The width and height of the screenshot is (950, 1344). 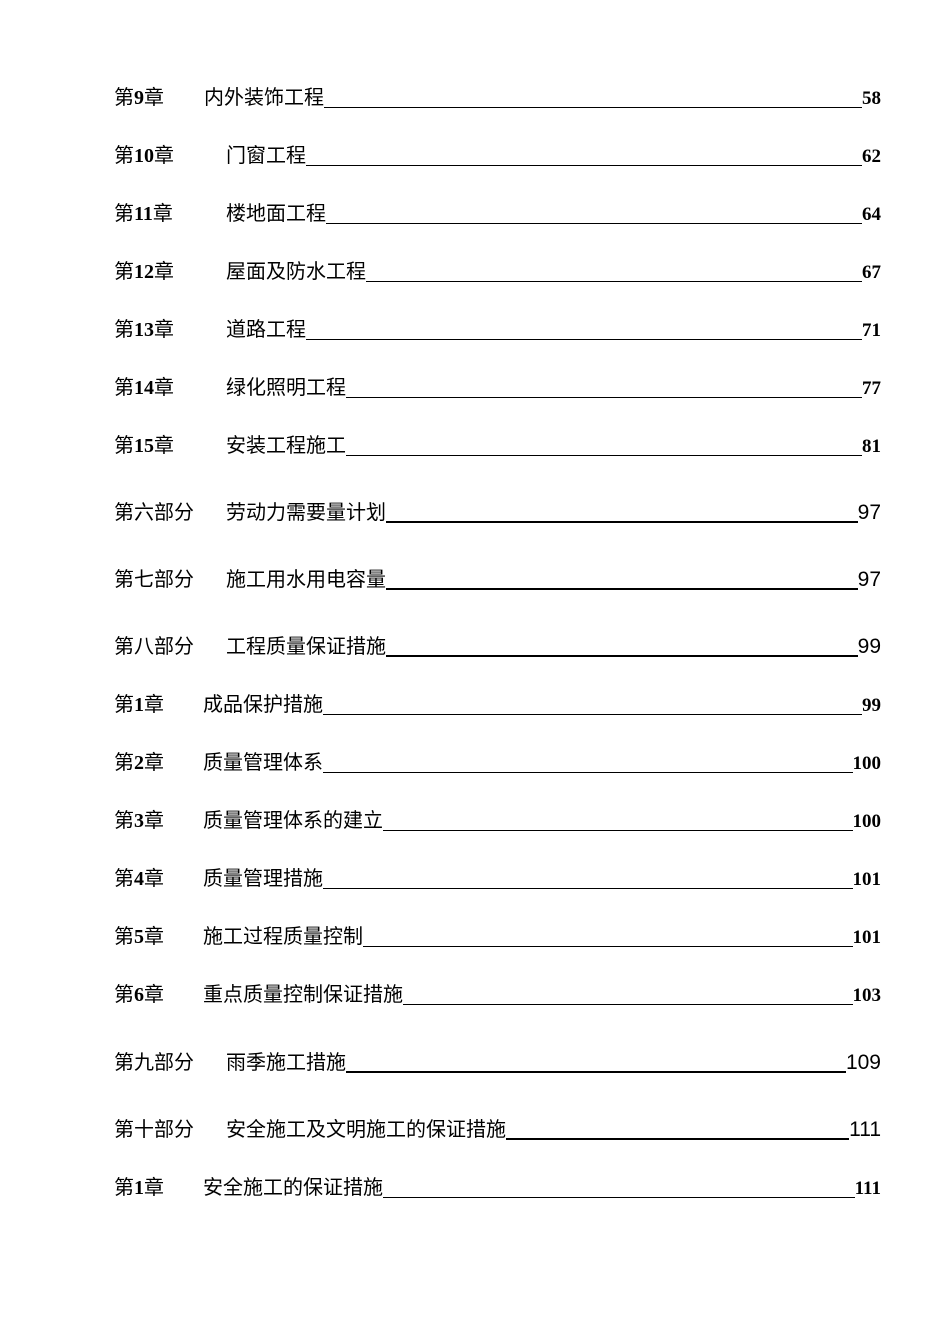 I want to click on toc-title-line: 劳动力需要量计划 97, so click(x=553, y=510).